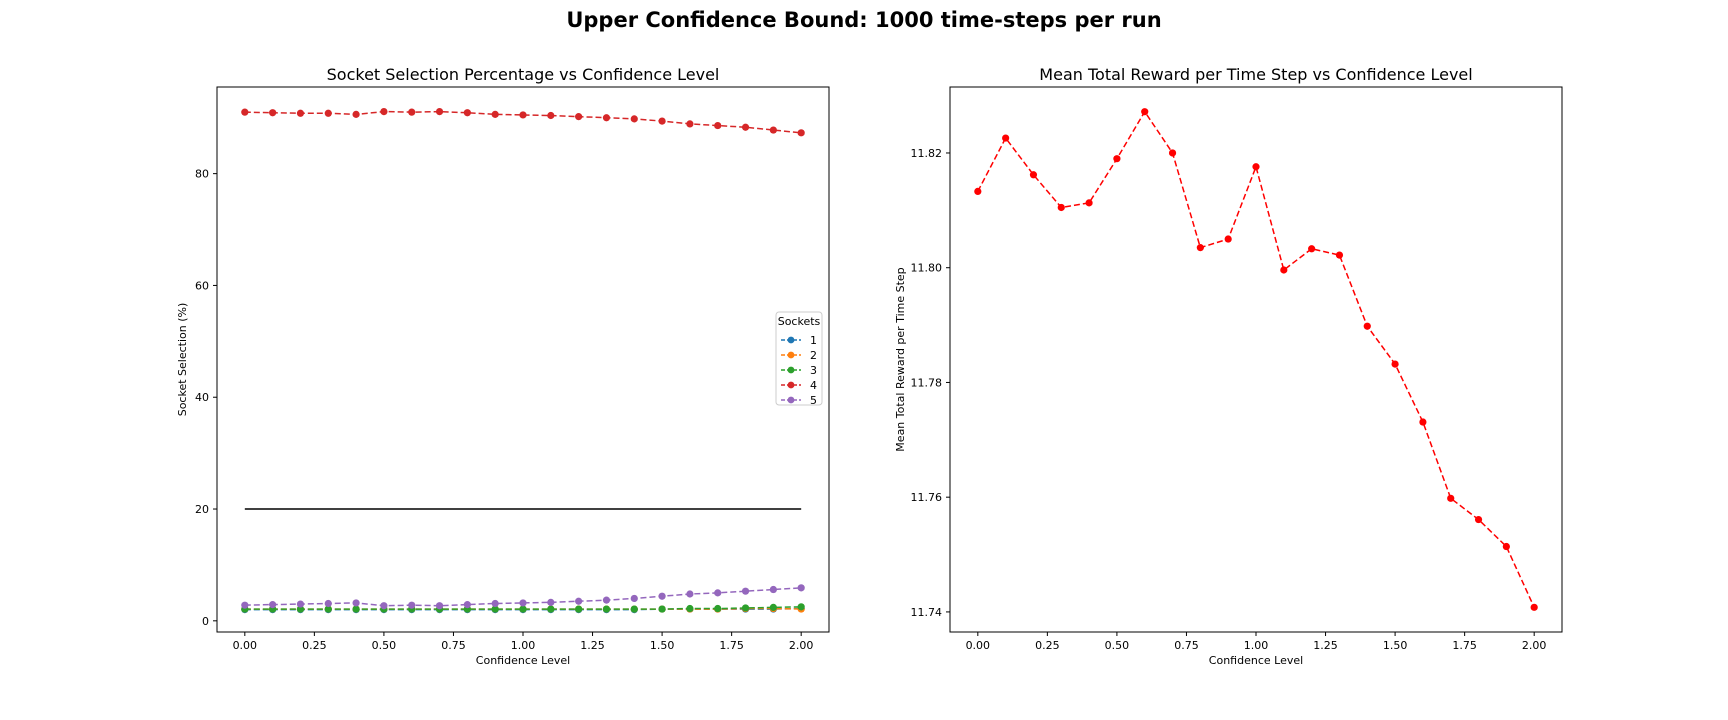 This screenshot has height=720, width=1728. What do you see at coordinates (202, 174) in the screenshot?
I see `socket-chart-y-tick-label: 80` at bounding box center [202, 174].